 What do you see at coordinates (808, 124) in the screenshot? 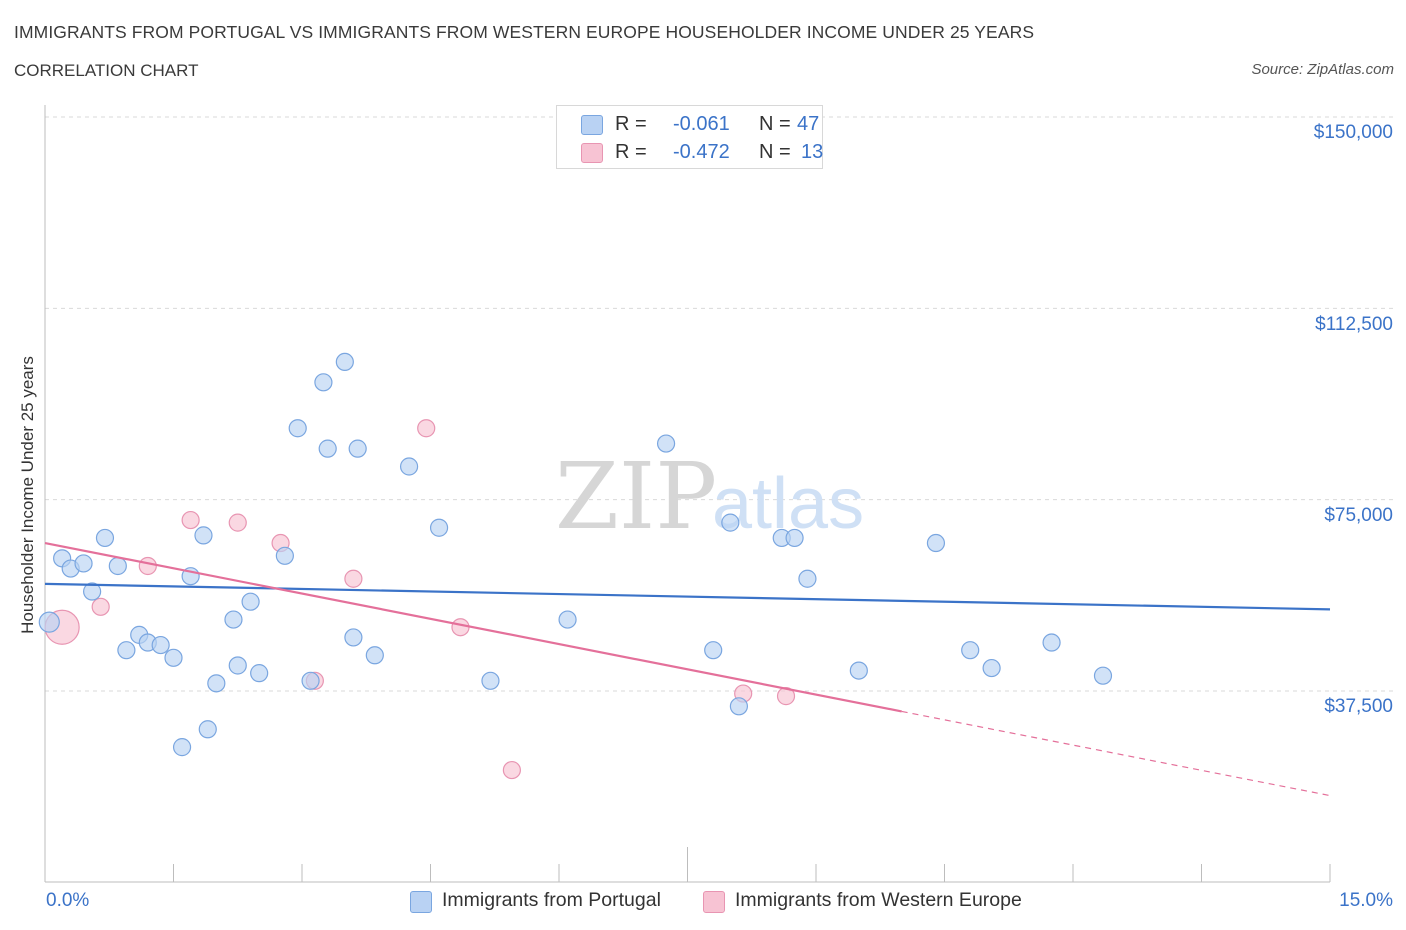
I see `legend-n-value: 47` at bounding box center [808, 124].